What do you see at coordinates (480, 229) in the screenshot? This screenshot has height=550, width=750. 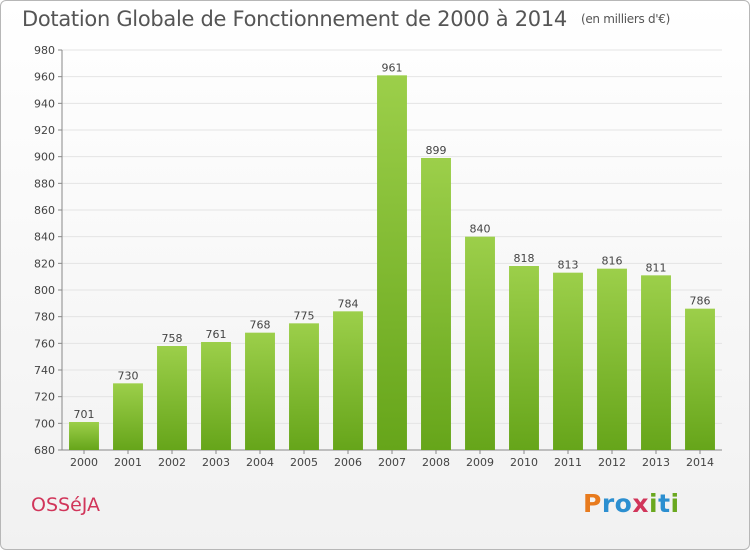 I see `bar-value-label: 840` at bounding box center [480, 229].